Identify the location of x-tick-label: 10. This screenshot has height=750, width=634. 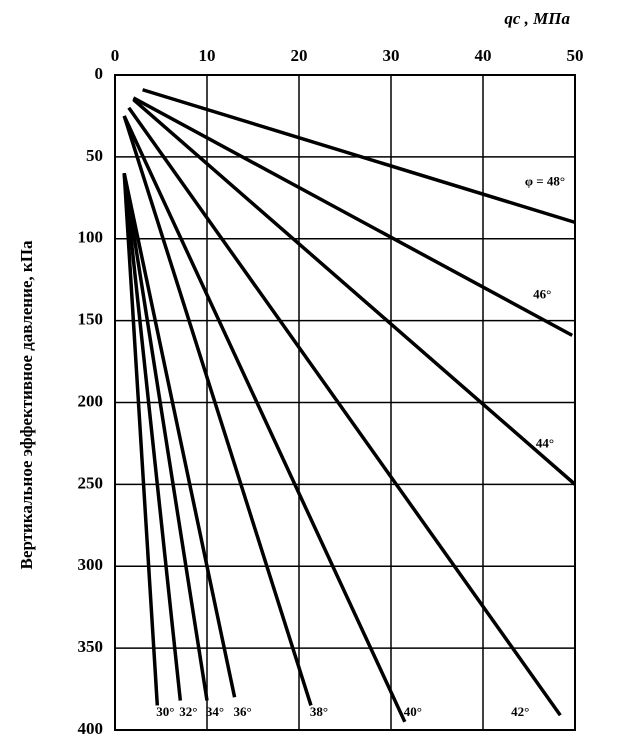
(207, 55).